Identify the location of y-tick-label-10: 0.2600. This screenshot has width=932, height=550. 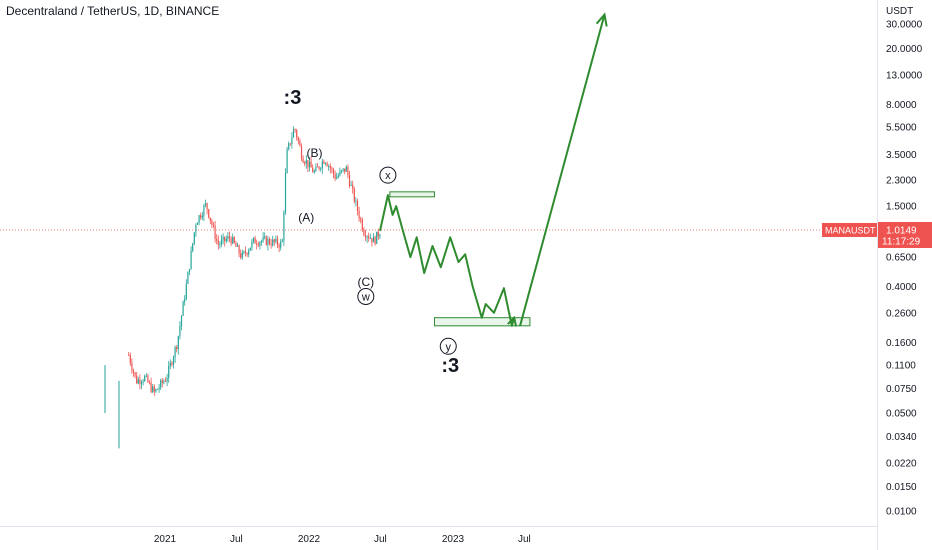
(901, 313).